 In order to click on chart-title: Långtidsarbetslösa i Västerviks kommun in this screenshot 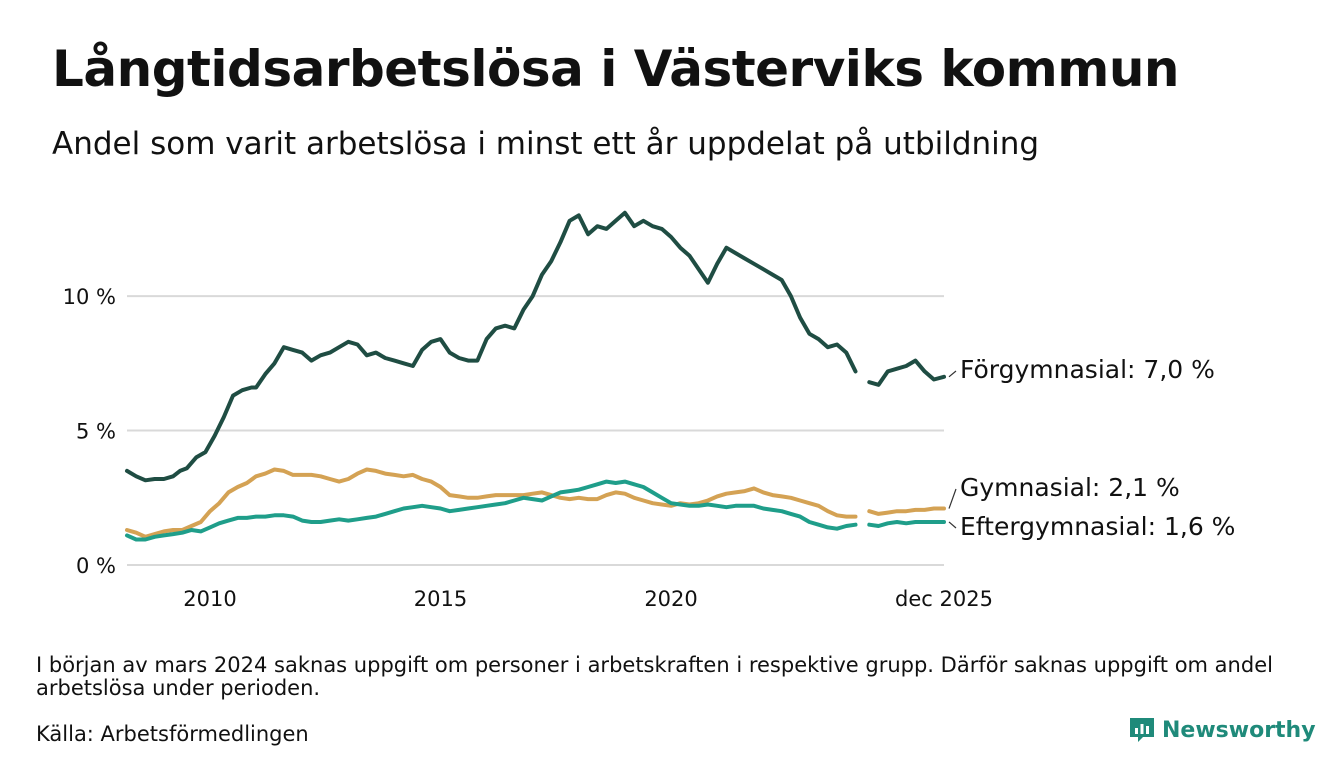, I will do `click(616, 69)`.